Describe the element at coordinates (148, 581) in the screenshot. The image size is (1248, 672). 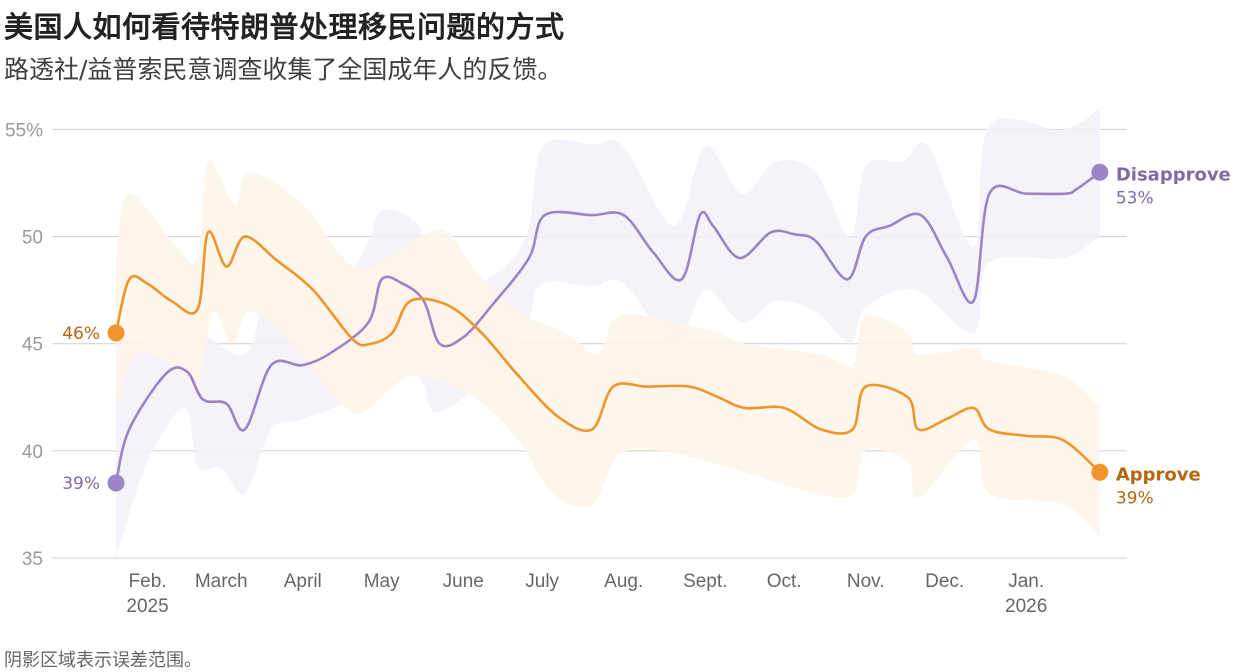
I see `x-tick-label: Feb.` at that location.